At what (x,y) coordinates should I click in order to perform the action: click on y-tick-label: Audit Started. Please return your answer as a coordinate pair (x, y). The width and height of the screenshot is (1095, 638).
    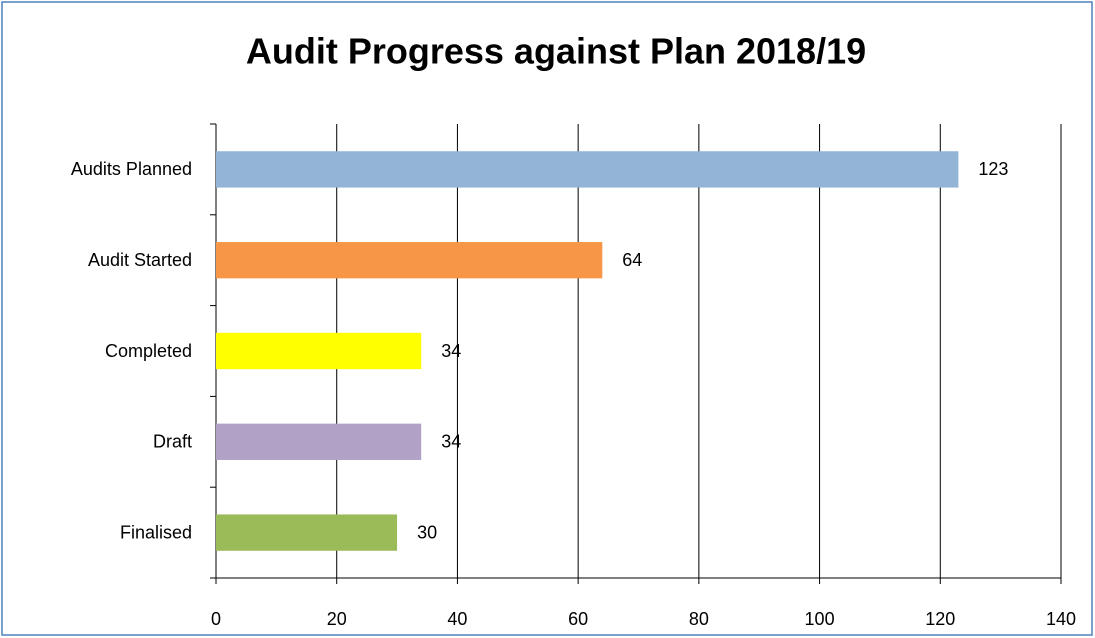
    Looking at the image, I should click on (140, 260).